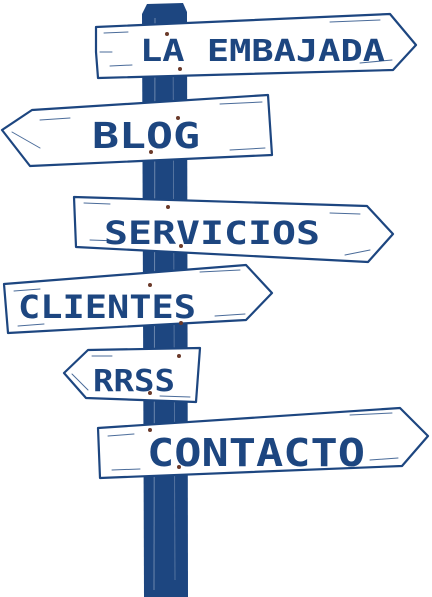 This screenshot has width=432, height=597. I want to click on nav-sign-servicios: SERVICIOS, so click(233, 229).